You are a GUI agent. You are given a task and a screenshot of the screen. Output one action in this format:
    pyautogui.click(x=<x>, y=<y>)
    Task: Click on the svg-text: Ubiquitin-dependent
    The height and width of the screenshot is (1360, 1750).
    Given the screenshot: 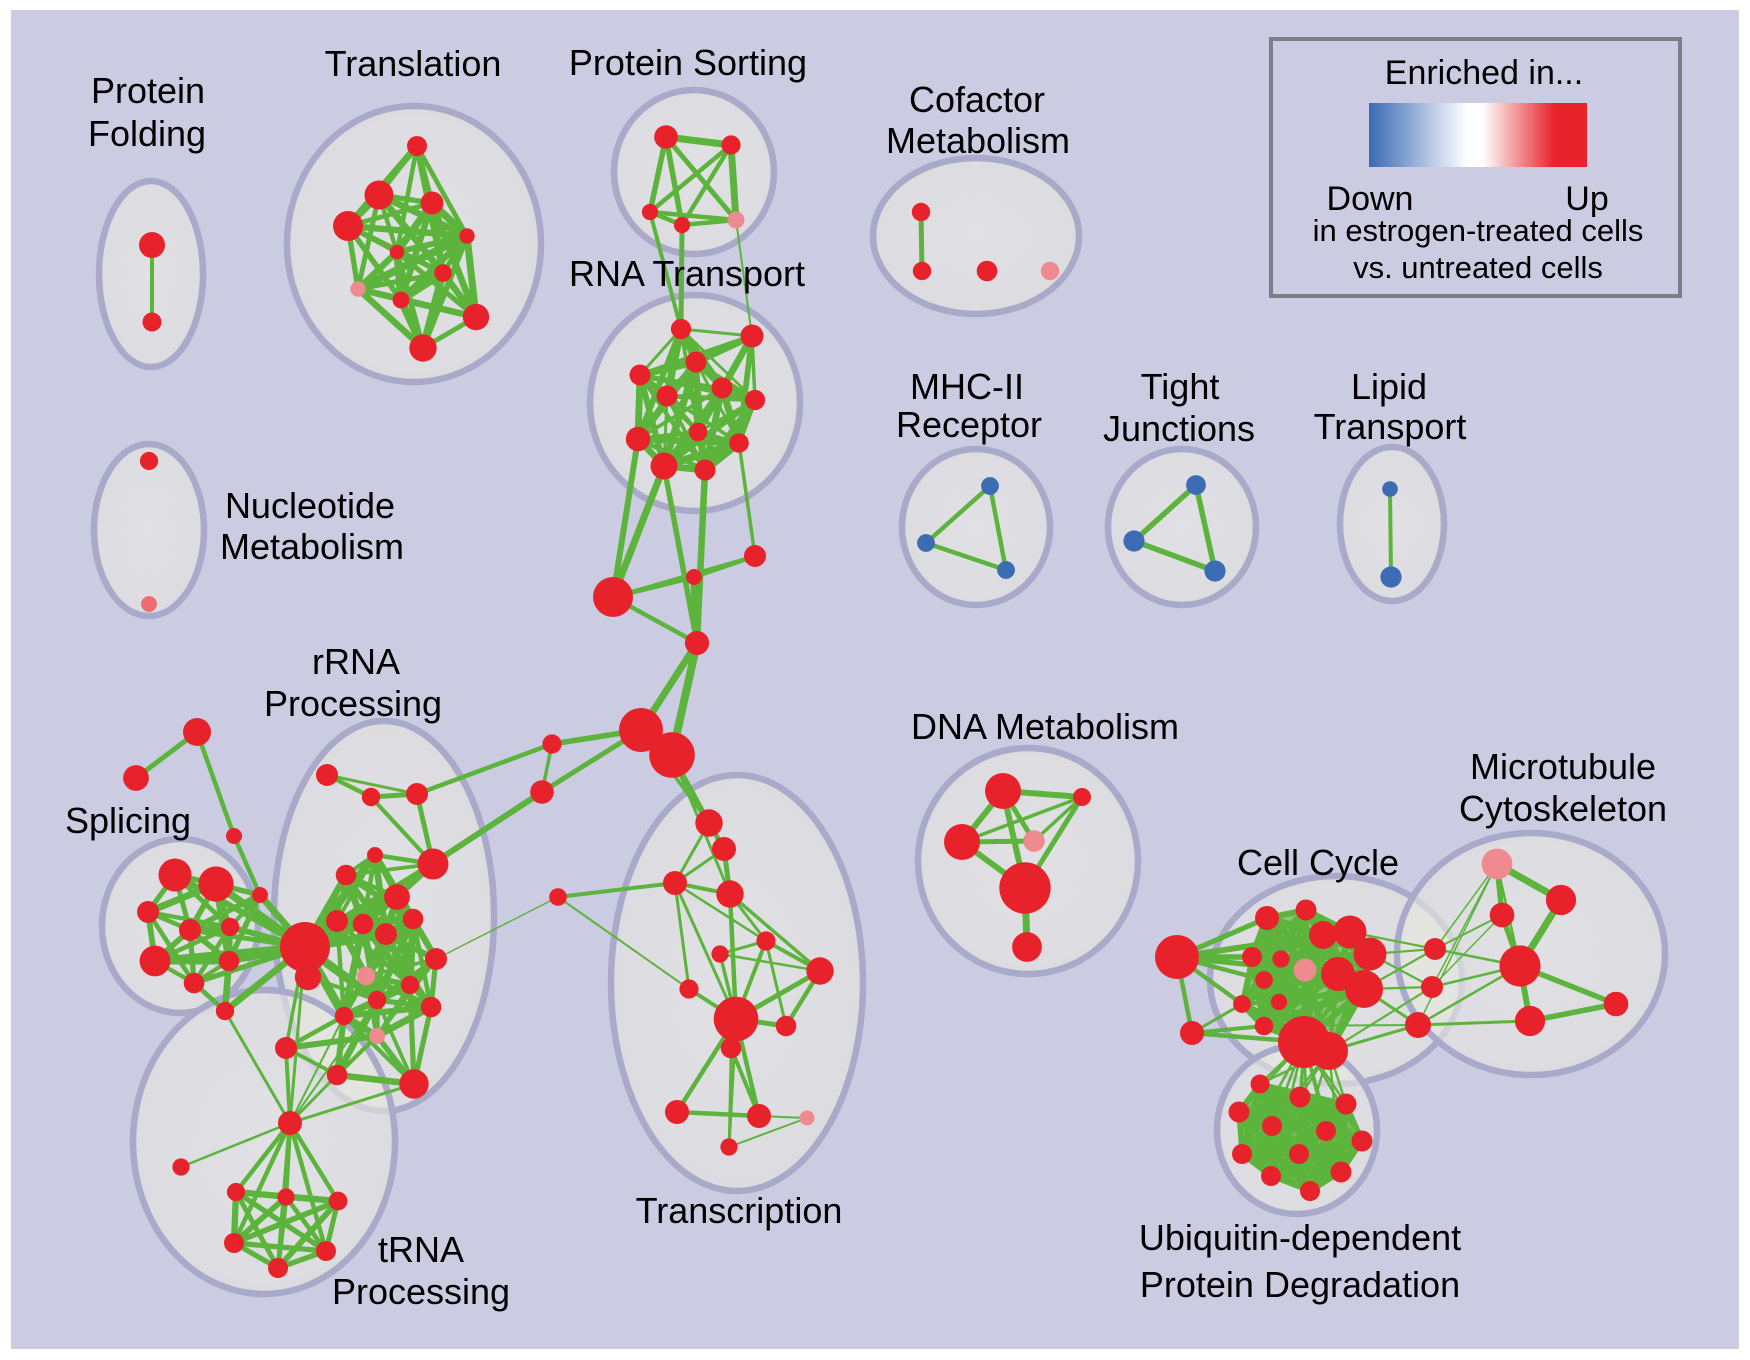 What is the action you would take?
    pyautogui.click(x=1300, y=1237)
    